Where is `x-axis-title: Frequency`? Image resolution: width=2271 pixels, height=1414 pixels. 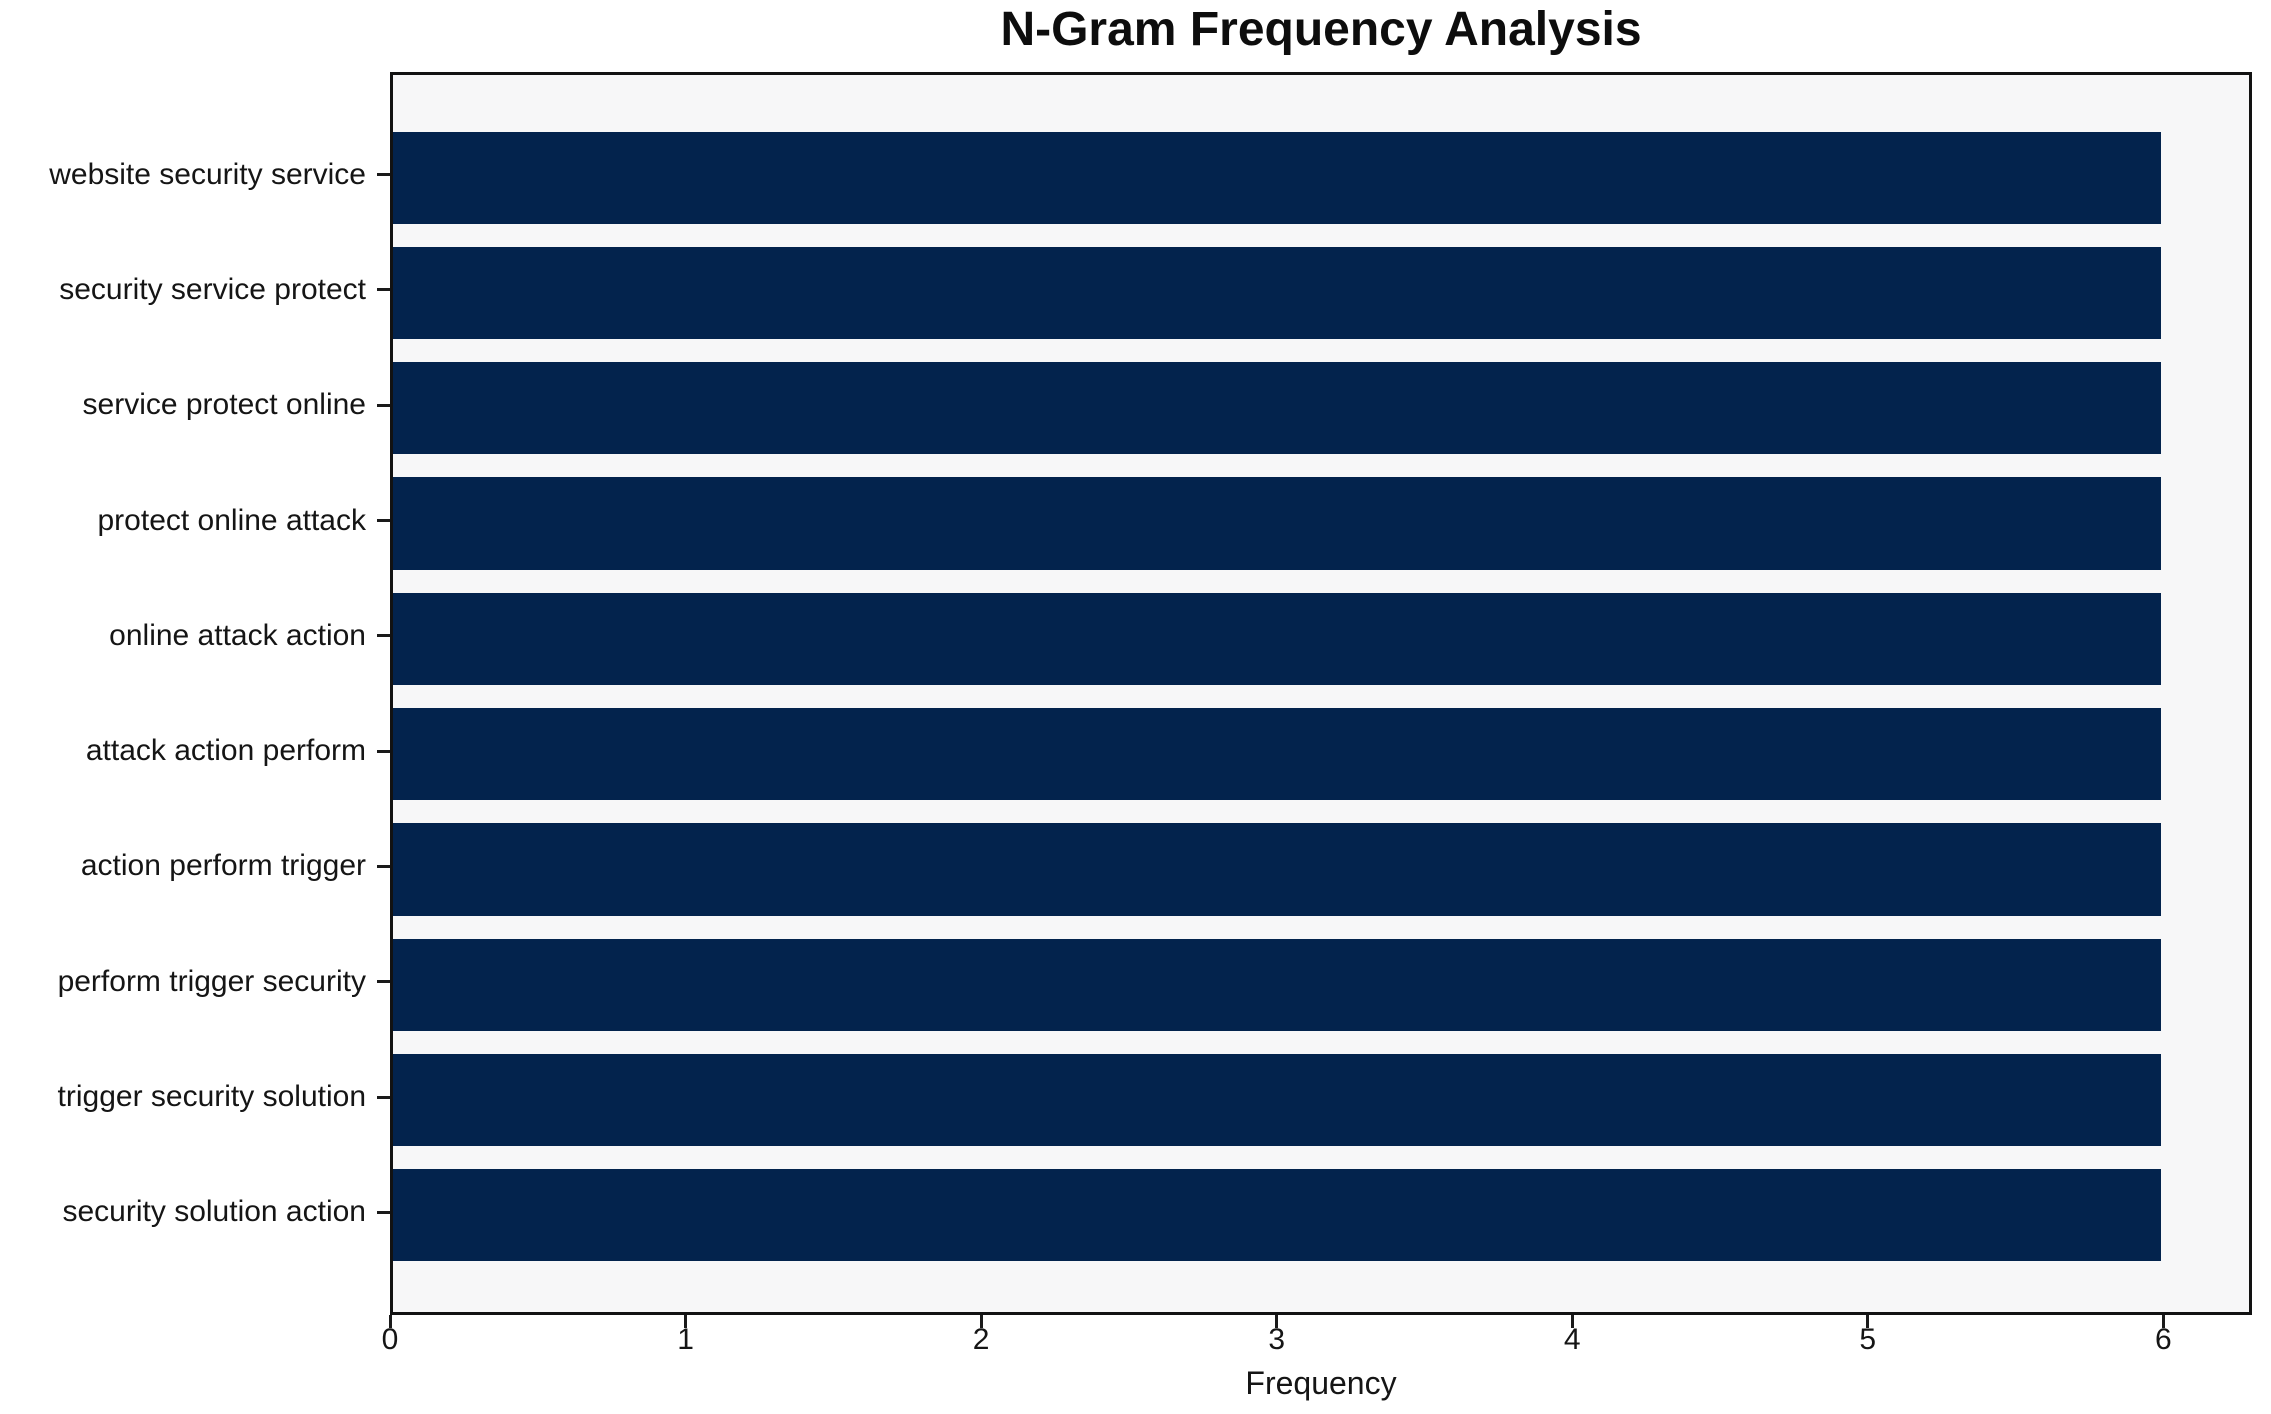
x-axis-title: Frequency is located at coordinates (1321, 1383).